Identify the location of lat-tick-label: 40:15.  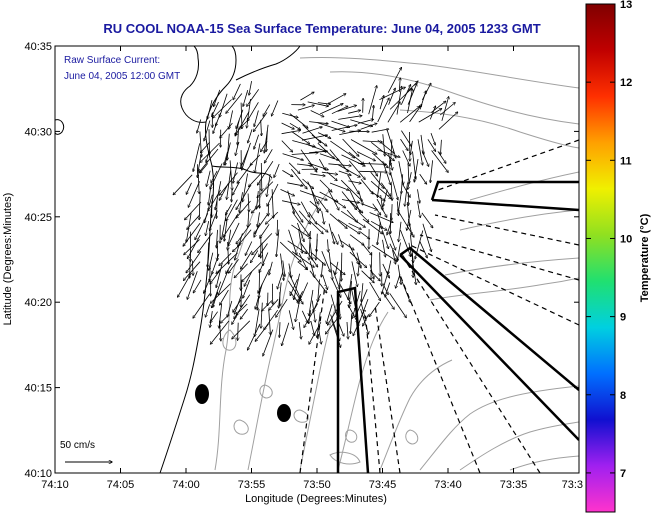
(38, 389).